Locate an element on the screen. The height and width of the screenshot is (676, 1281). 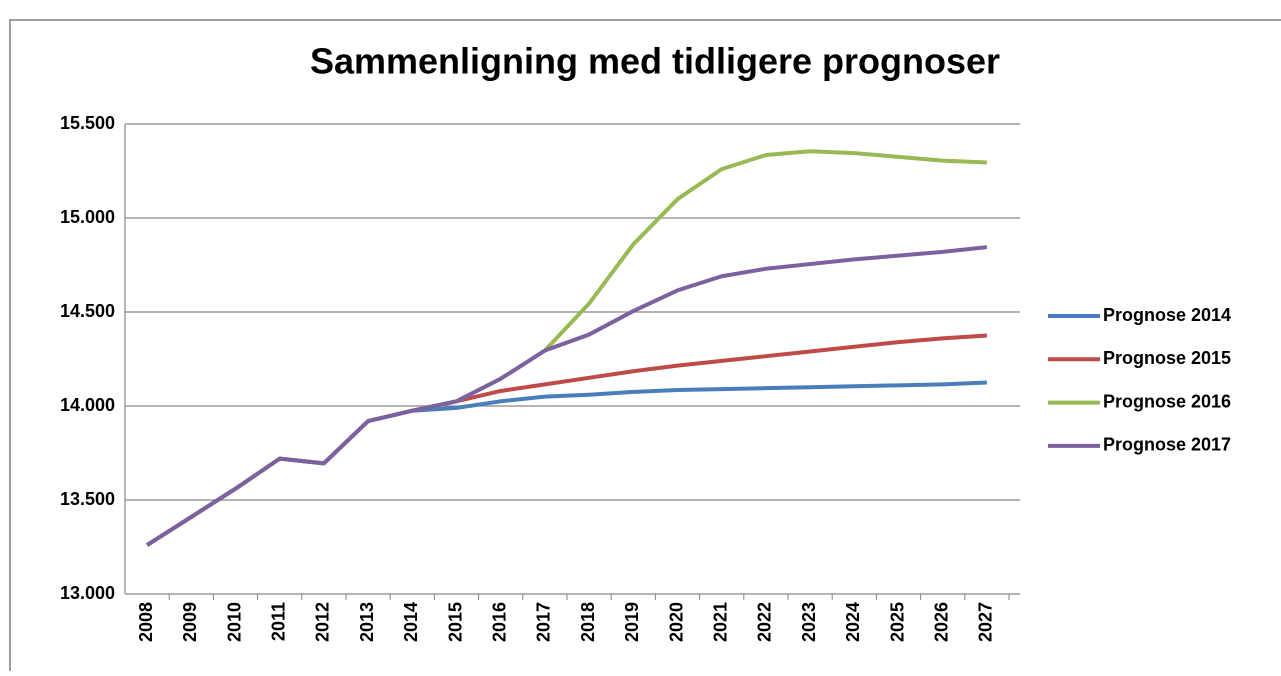
x-tick-label: 2008 is located at coordinates (146, 622).